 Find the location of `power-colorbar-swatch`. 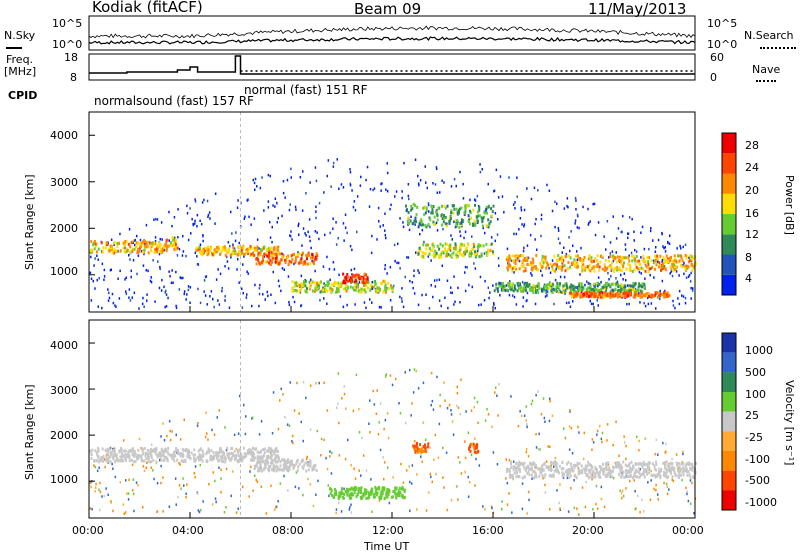

power-colorbar-swatch is located at coordinates (729, 183).